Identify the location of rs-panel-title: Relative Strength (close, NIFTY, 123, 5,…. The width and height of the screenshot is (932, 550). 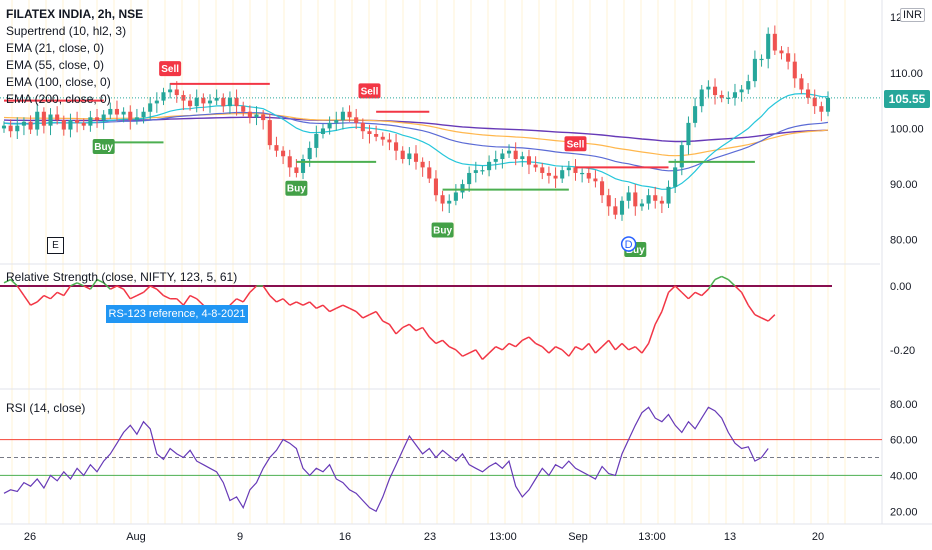
(122, 277).